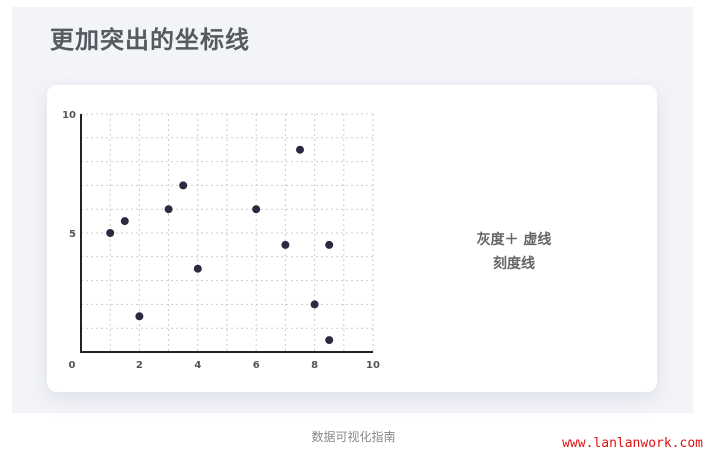 This screenshot has width=707, height=453. Describe the element at coordinates (139, 365) in the screenshot. I see `x-tick-label: 2` at that location.